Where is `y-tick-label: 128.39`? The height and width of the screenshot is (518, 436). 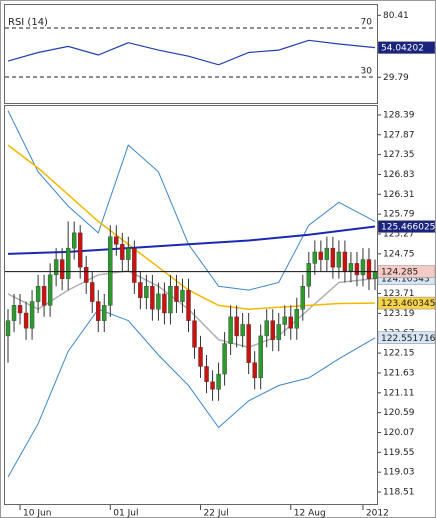 y-tick-label: 128.39 is located at coordinates (399, 115).